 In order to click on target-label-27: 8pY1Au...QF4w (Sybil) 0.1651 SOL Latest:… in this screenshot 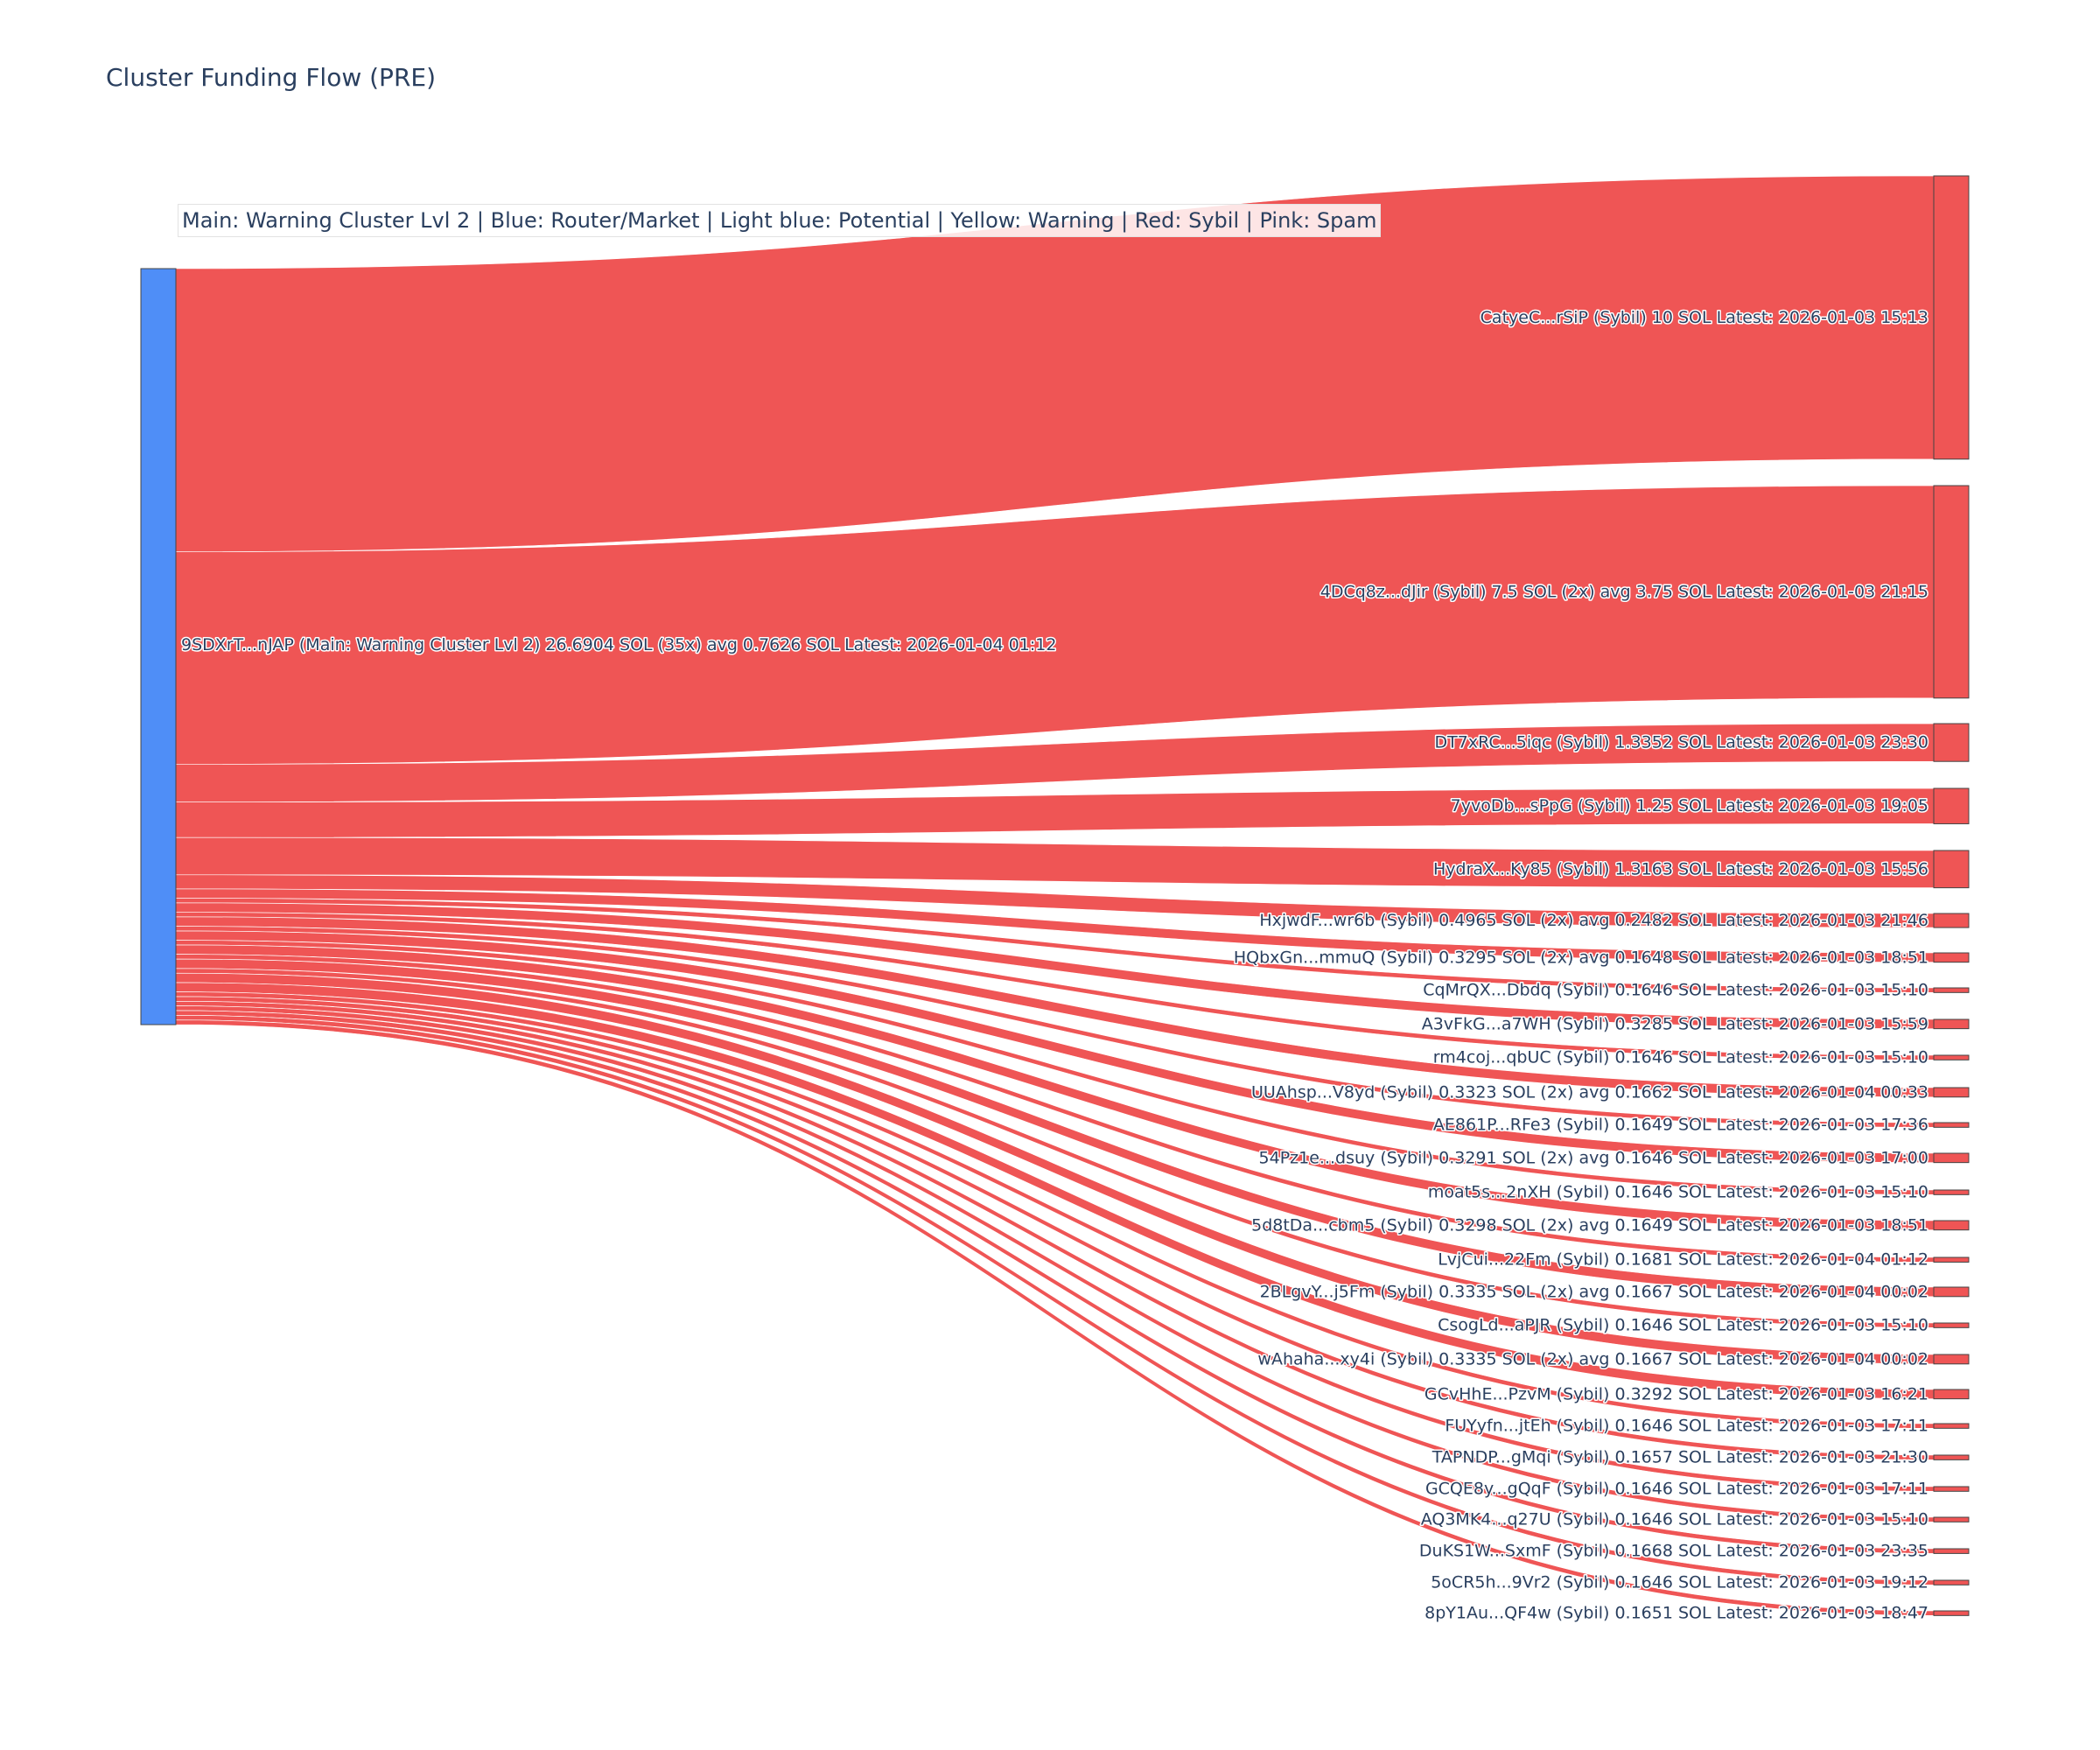, I will do `click(1676, 1613)`.